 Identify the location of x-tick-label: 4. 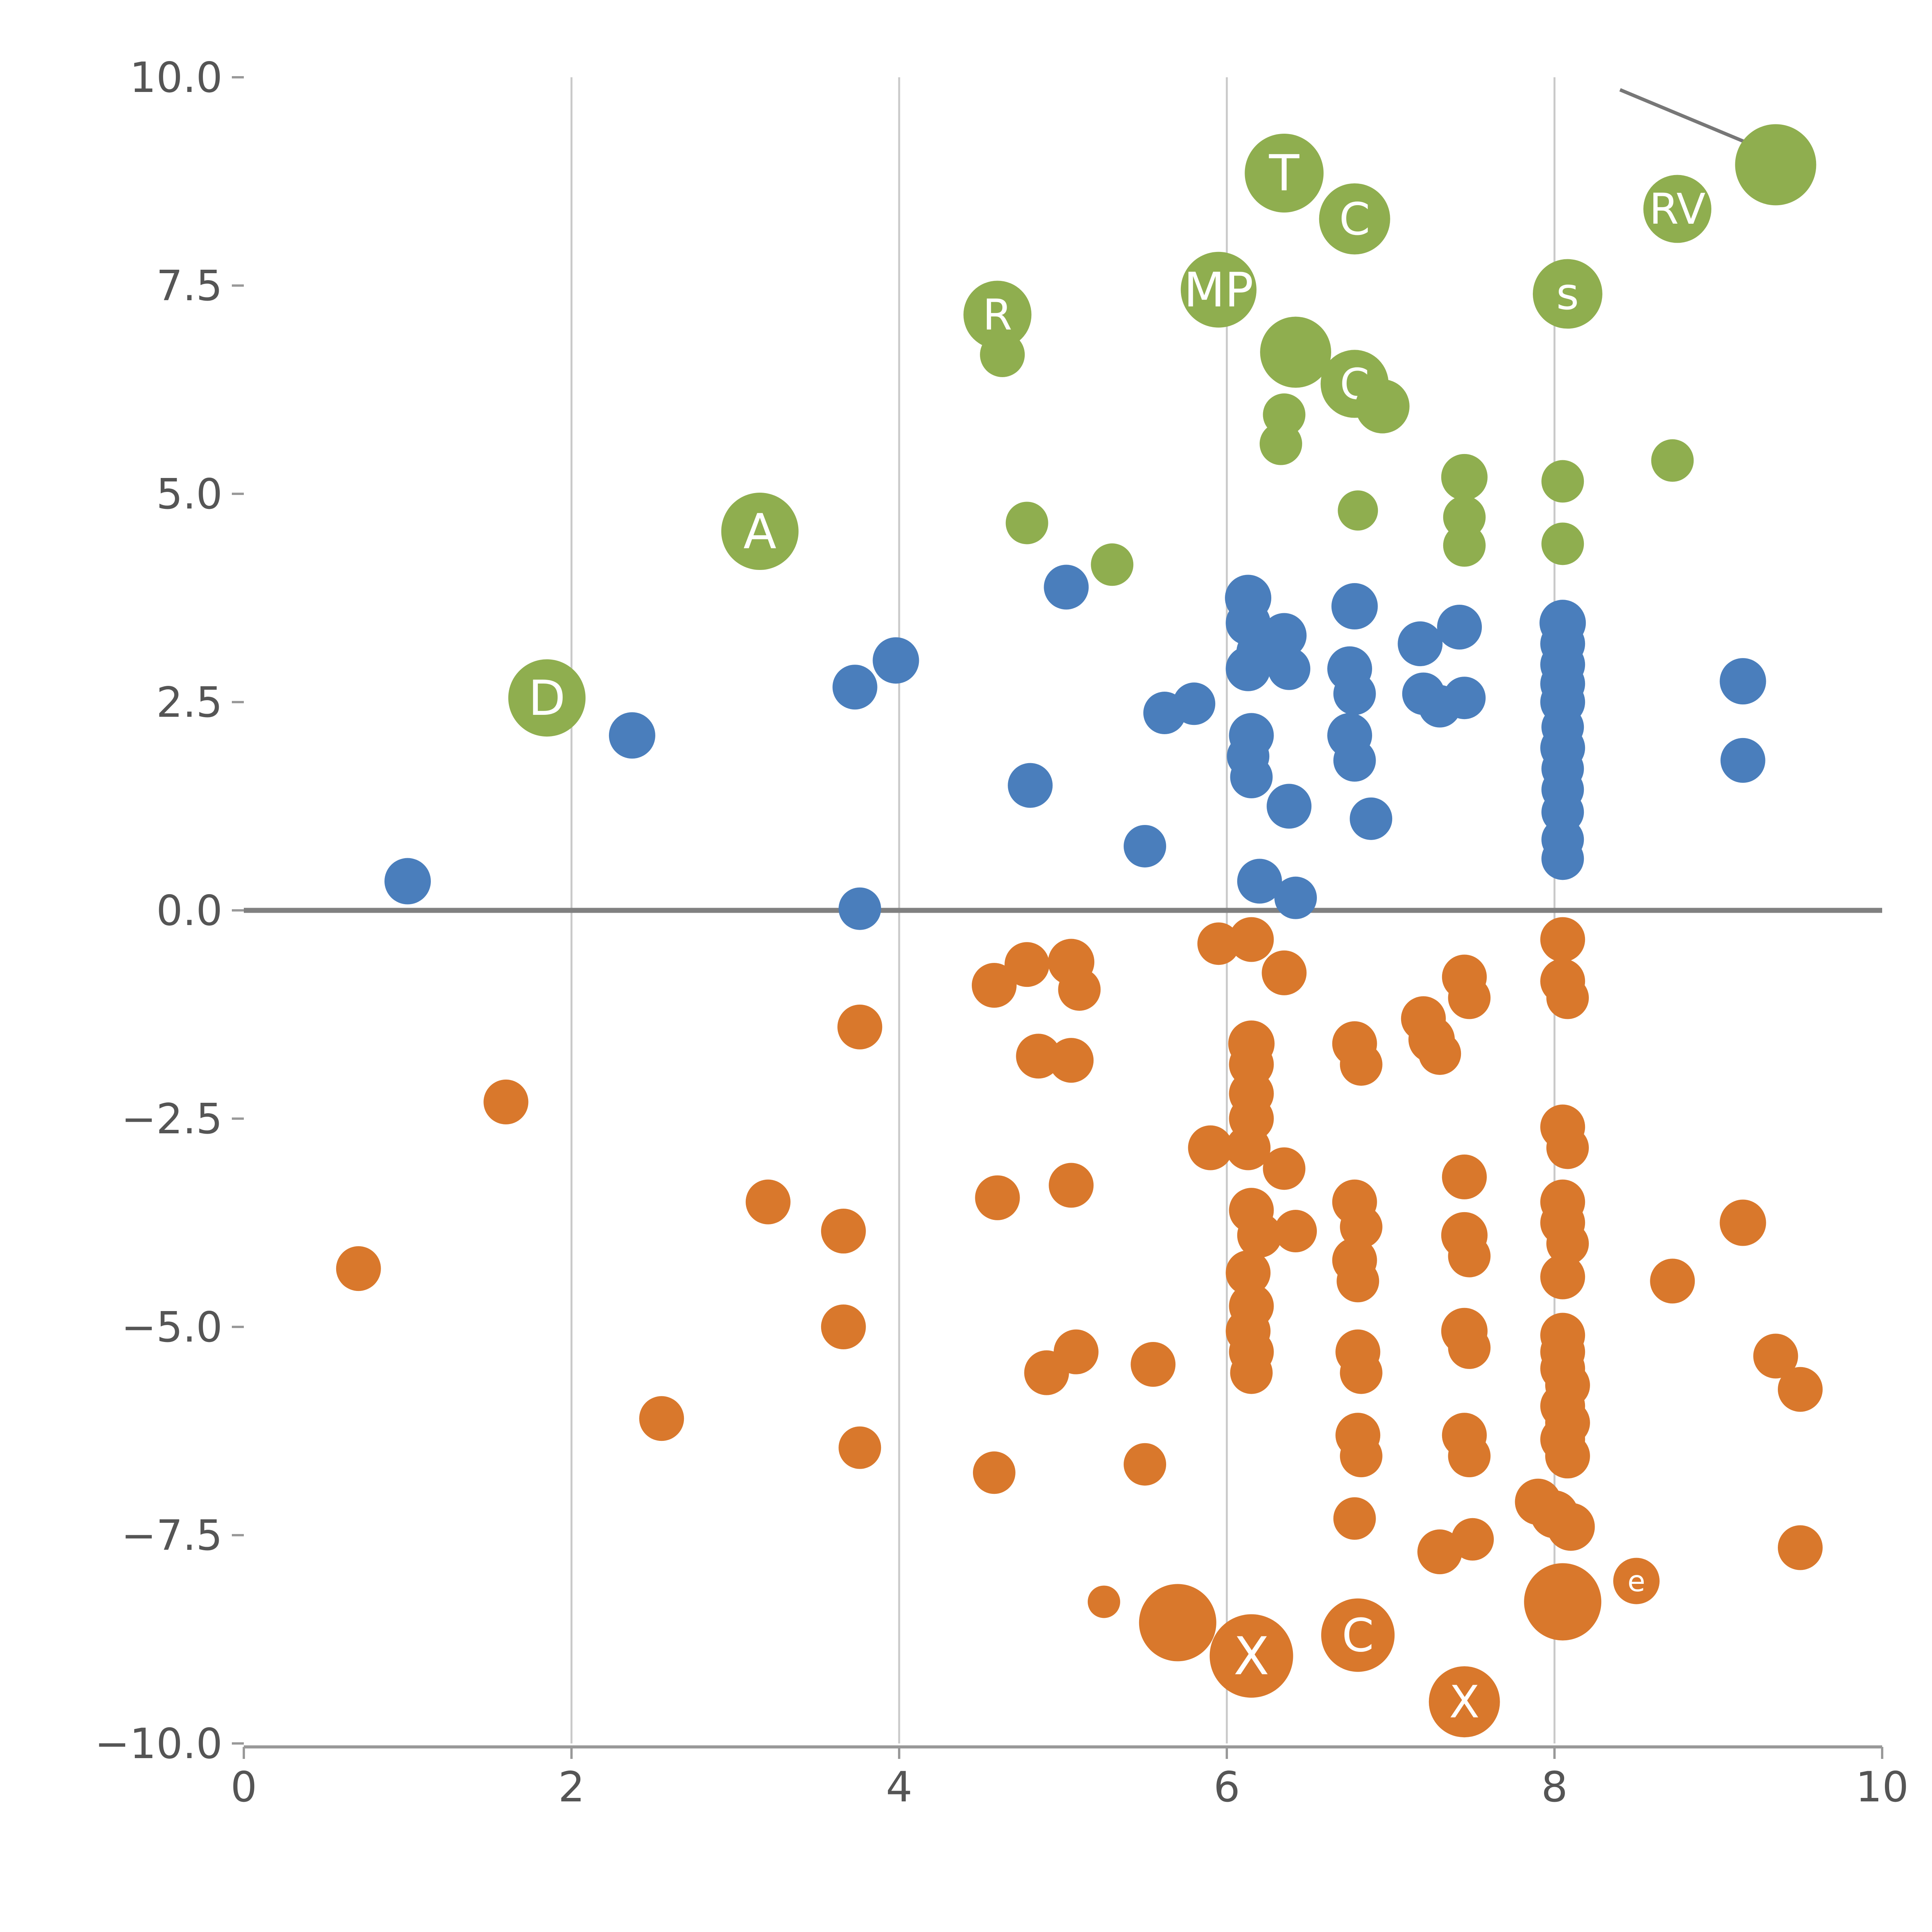
(900, 1787).